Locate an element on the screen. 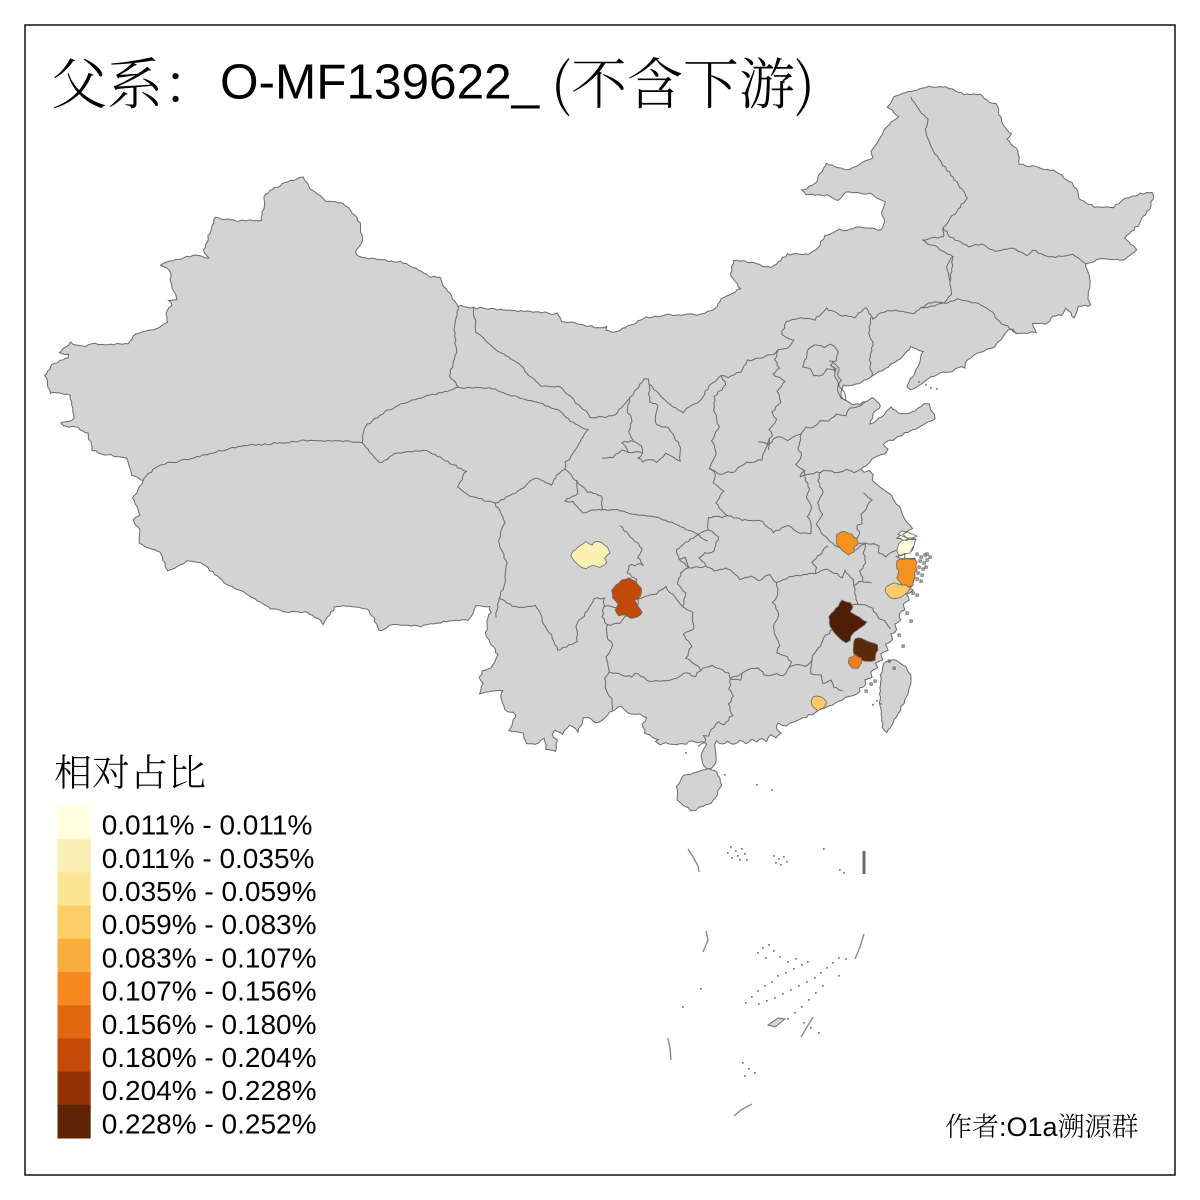 The height and width of the screenshot is (1200, 1200). svg-text: 0.204% - 0.228% is located at coordinates (209, 1090).